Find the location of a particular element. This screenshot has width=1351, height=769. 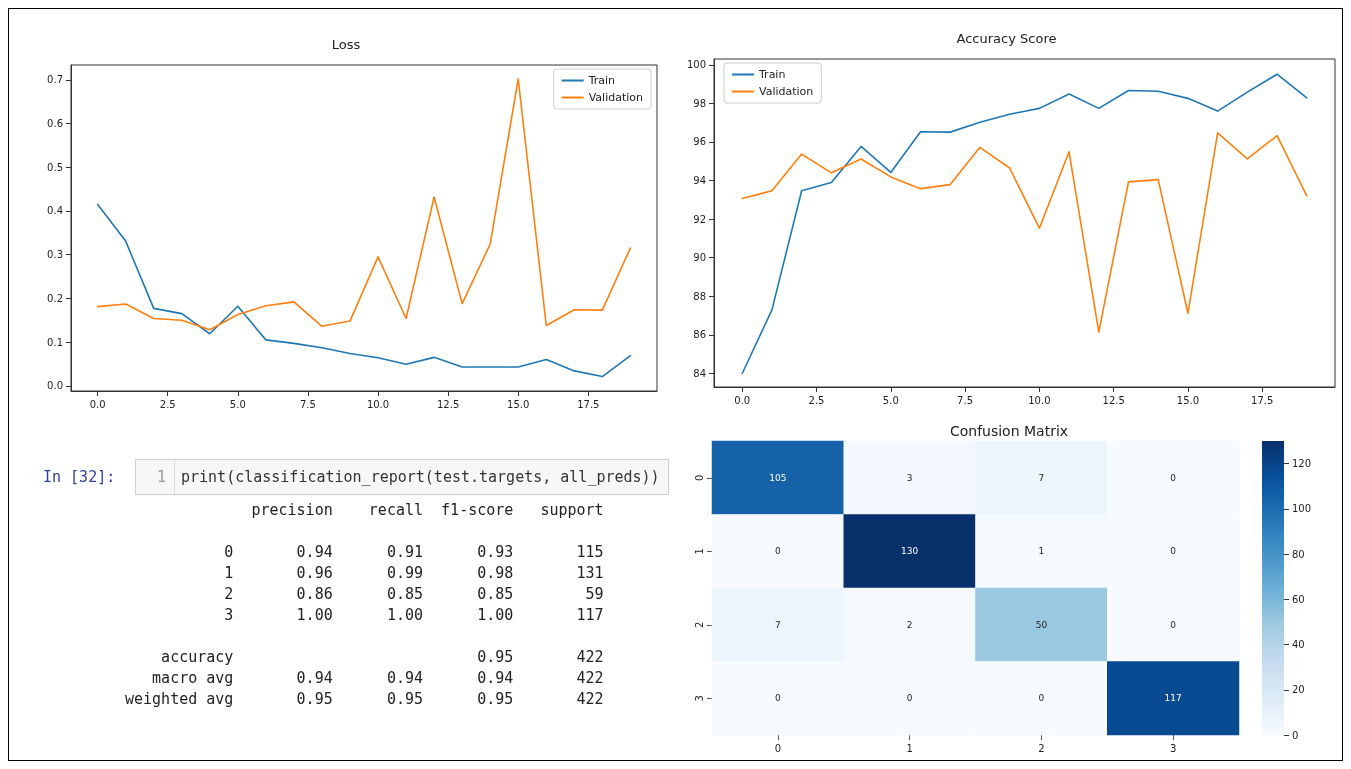

data-label: 1 is located at coordinates (1041, 551).